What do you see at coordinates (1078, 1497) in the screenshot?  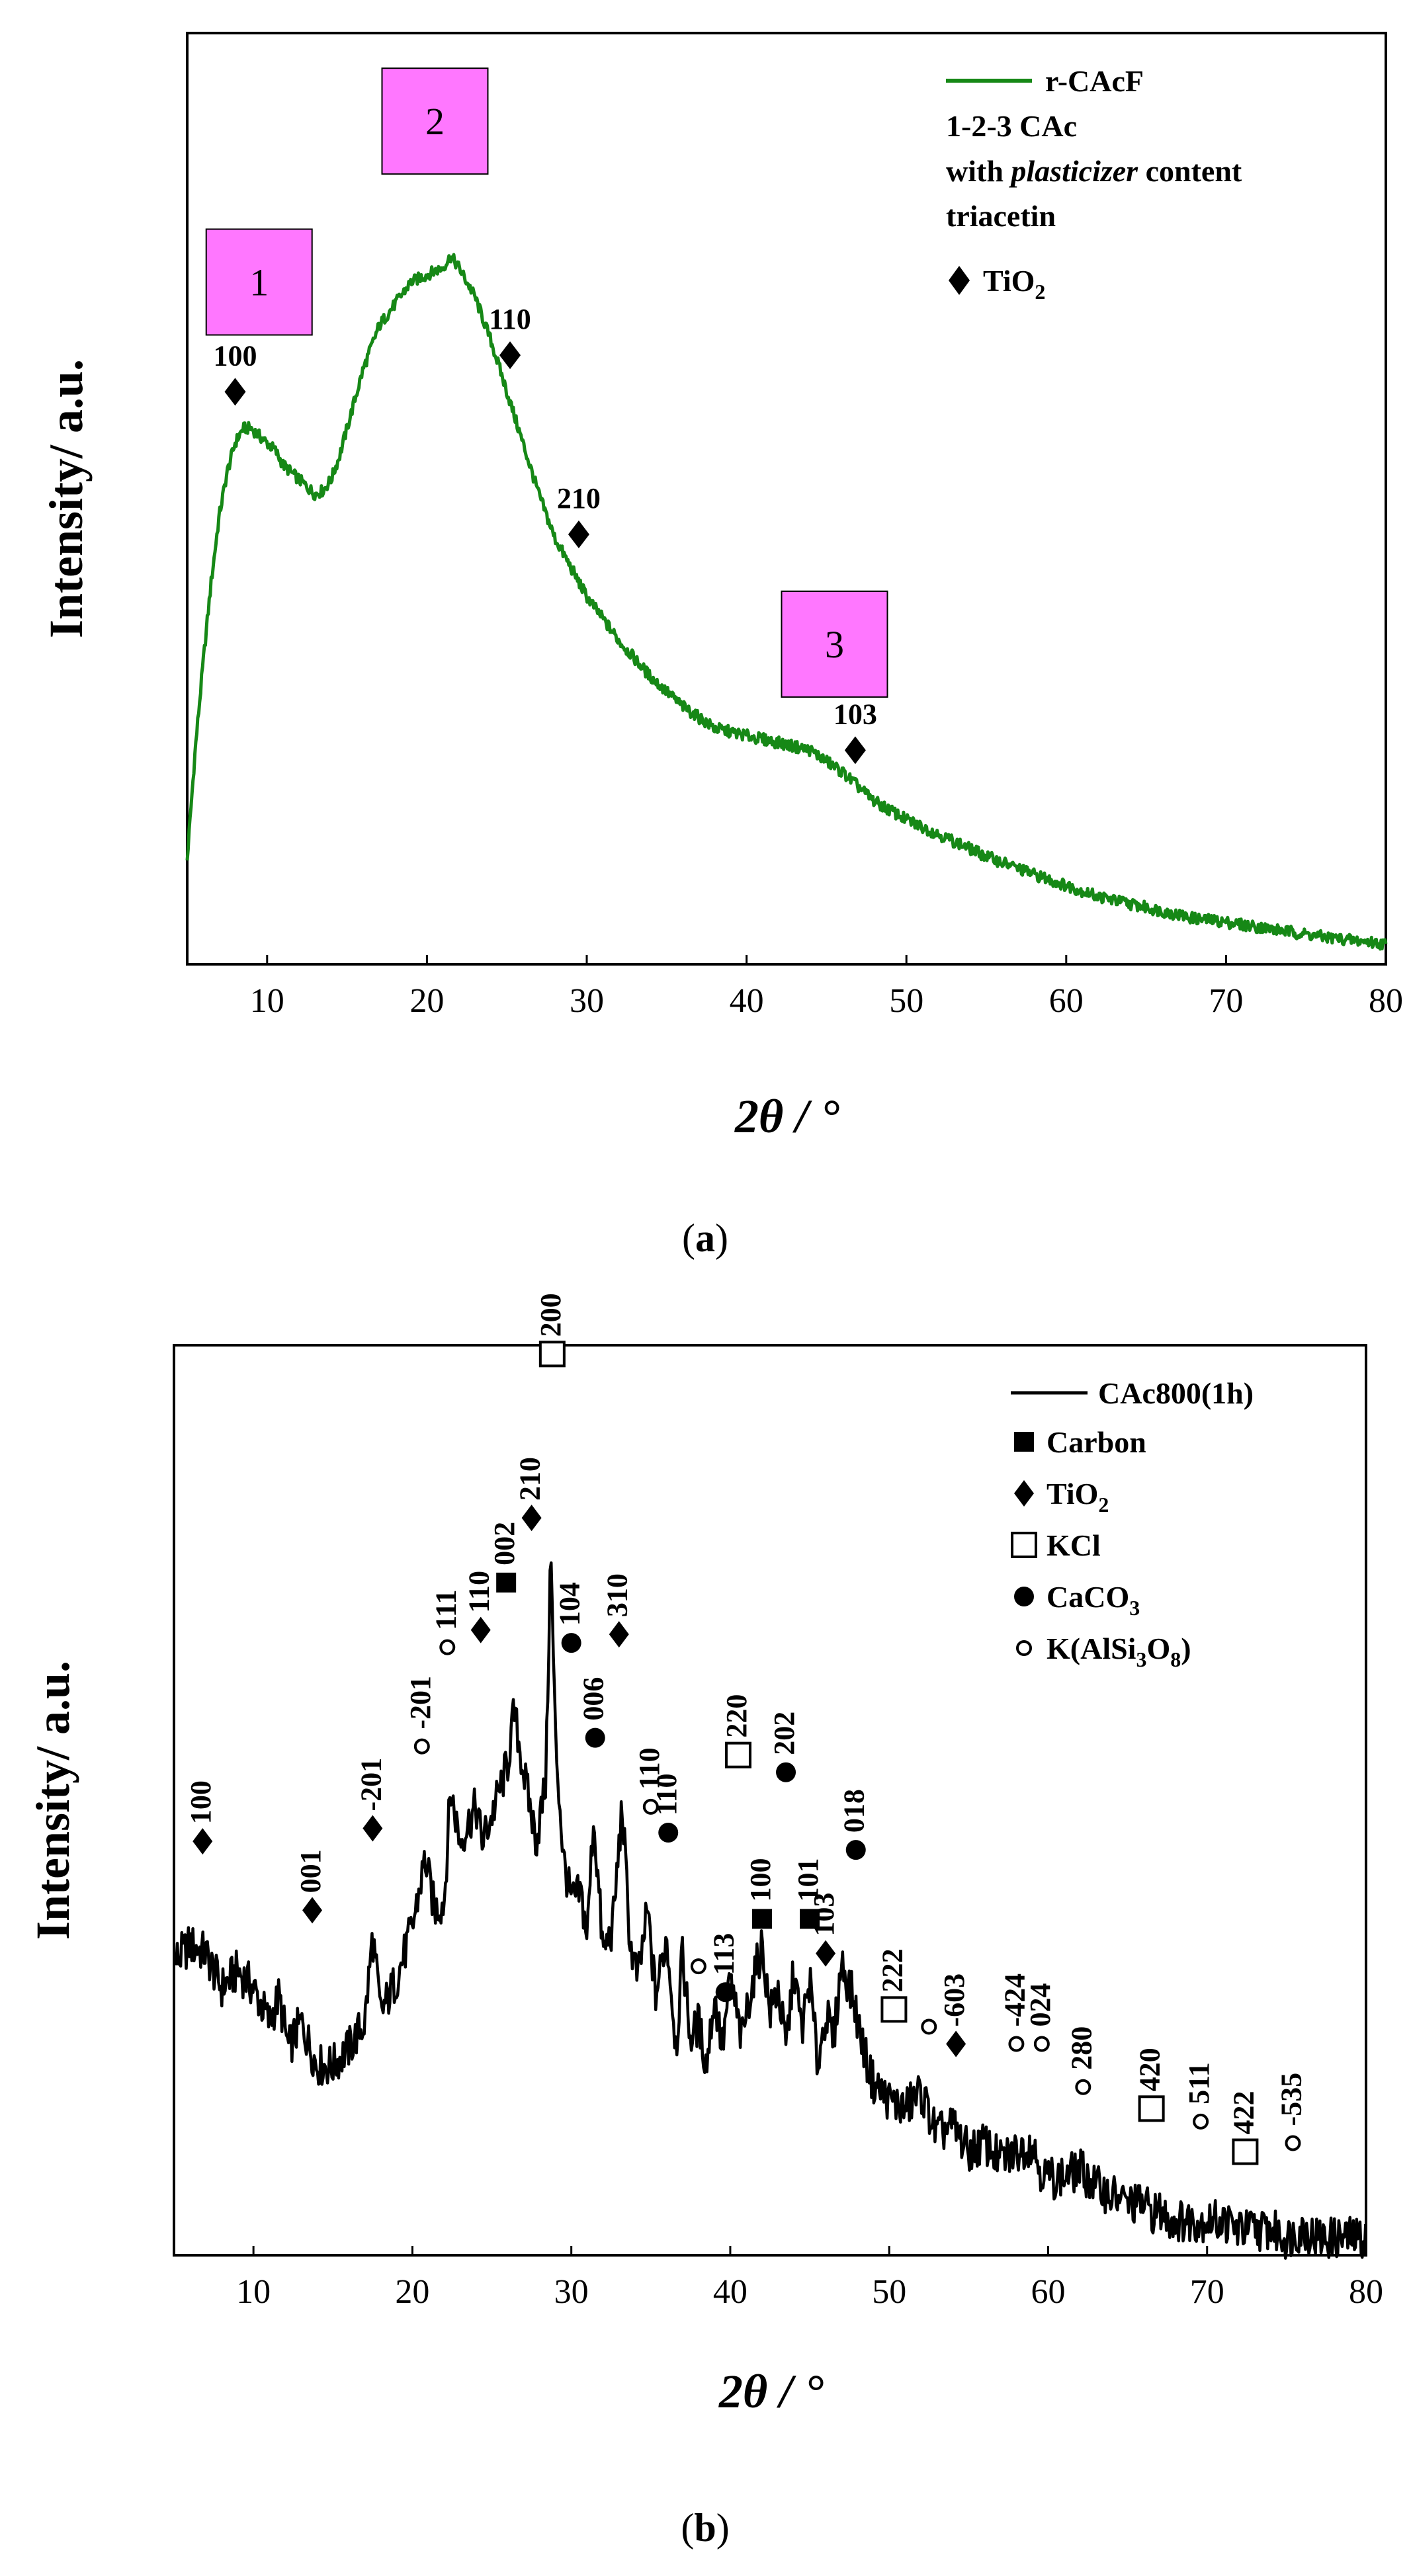 I see `panel-b-legend-entry-label: TiO2` at bounding box center [1078, 1497].